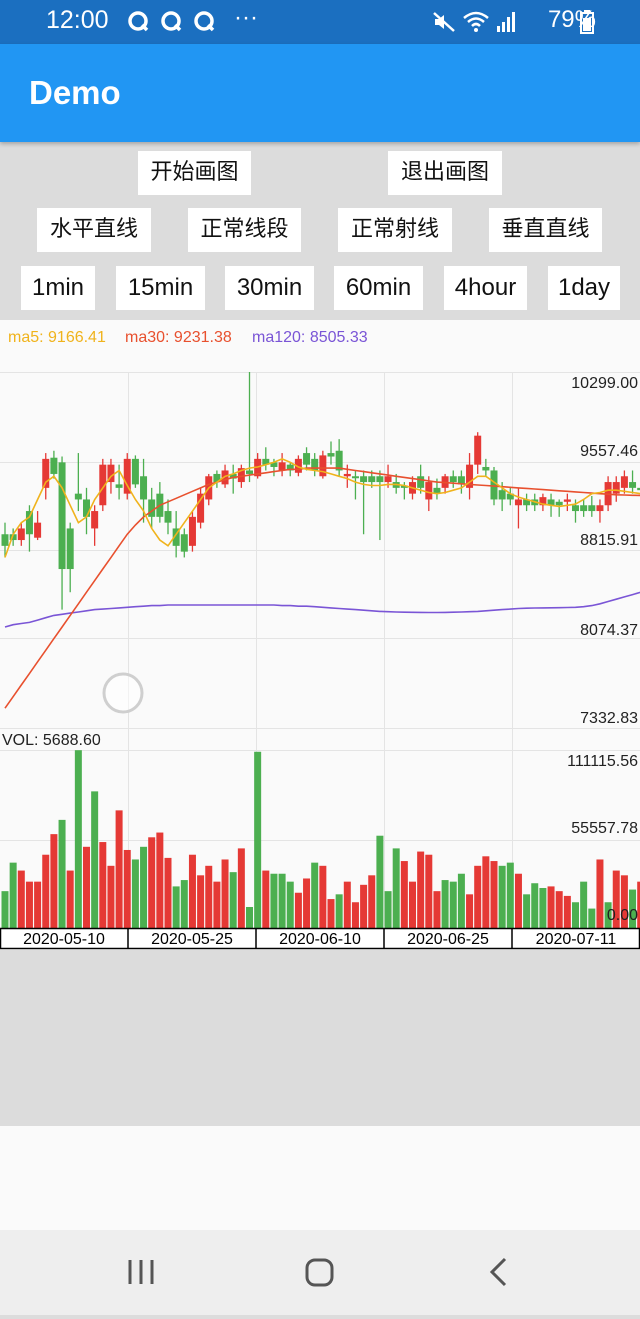  I want to click on back-icon, so click(498, 1272).